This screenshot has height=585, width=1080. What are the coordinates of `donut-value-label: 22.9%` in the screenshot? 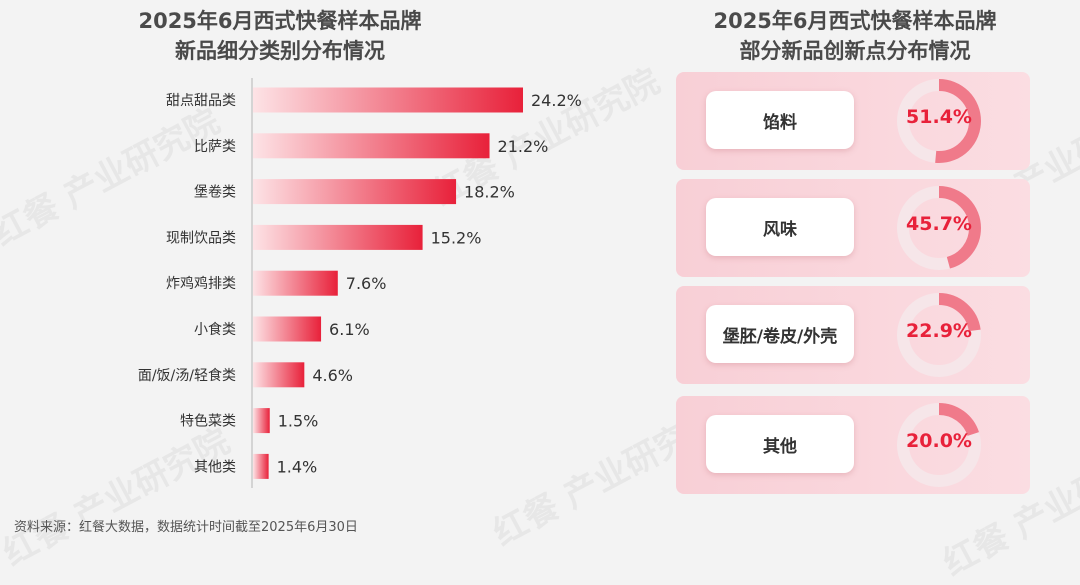 It's located at (939, 331).